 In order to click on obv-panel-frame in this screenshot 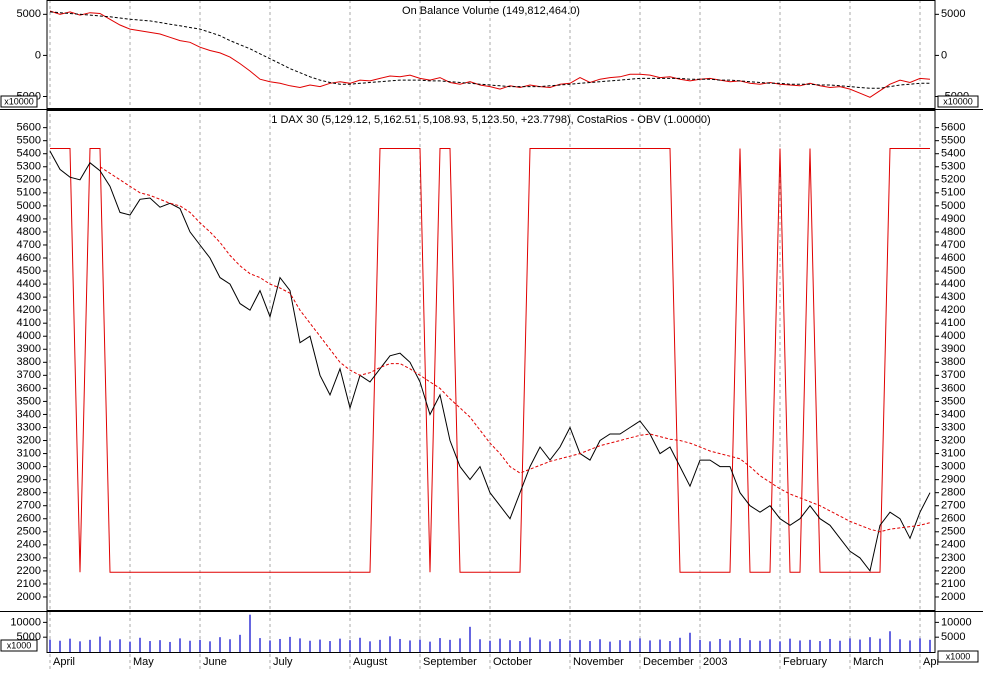, I will do `click(491, 54)`.